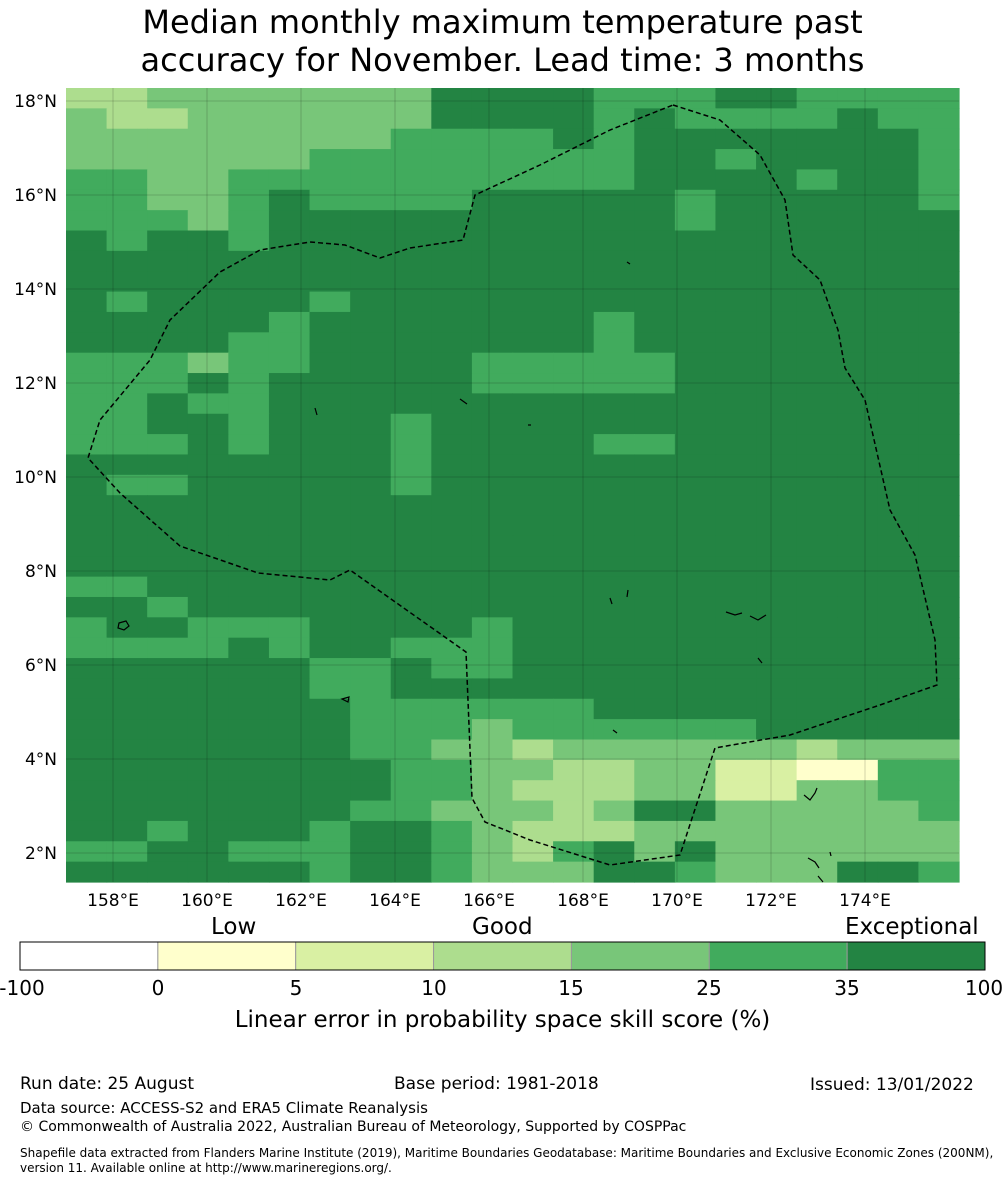 This screenshot has height=1185, width=1005. Describe the element at coordinates (709, 988) in the screenshot. I see `colorbar-tick: 25` at that location.